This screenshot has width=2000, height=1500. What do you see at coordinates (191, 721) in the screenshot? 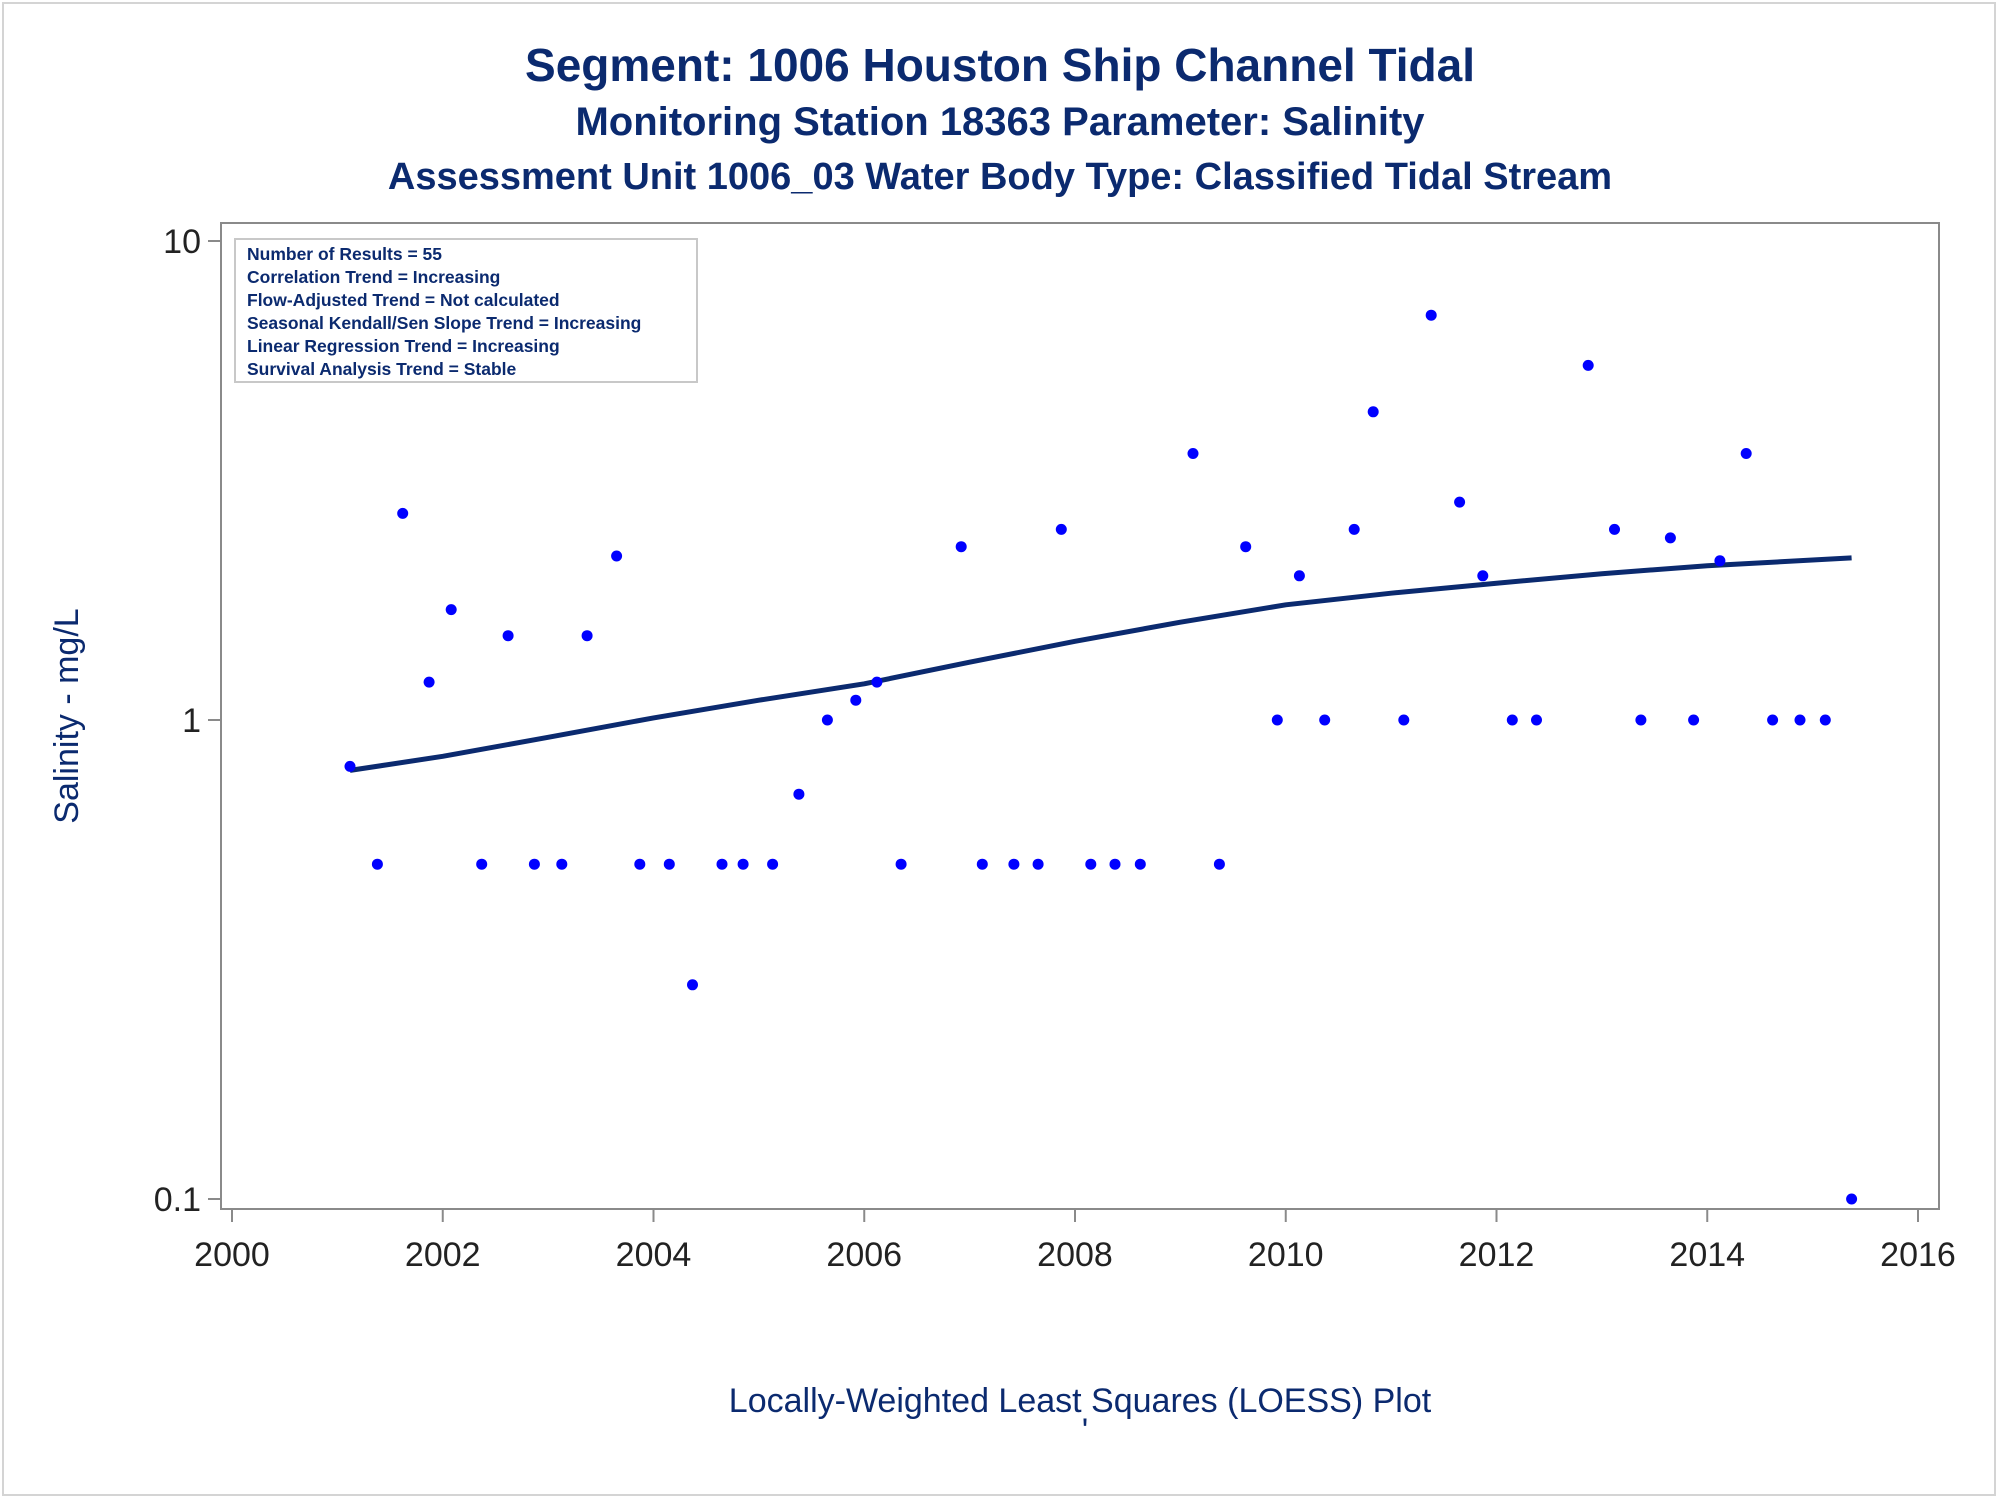
I see `y-tick-label: 1` at bounding box center [191, 721].